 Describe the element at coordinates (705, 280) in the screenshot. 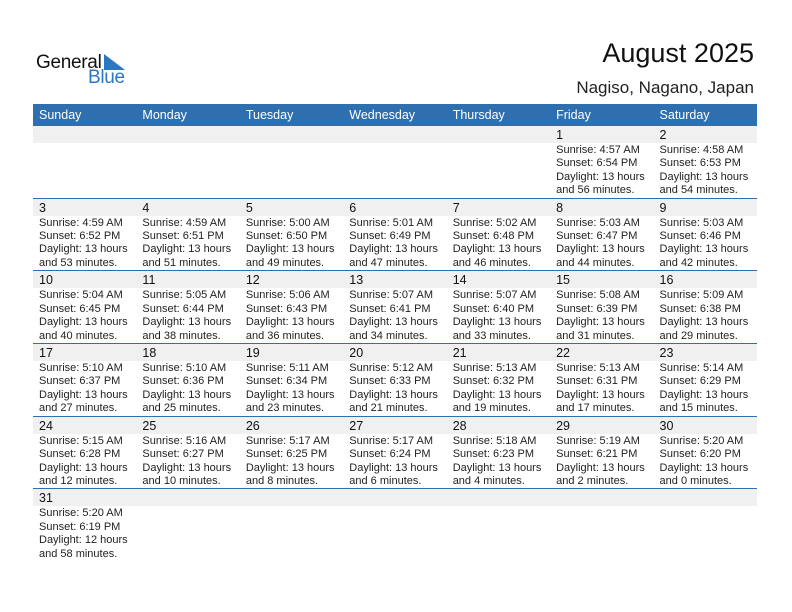

I see `day-number: 16` at that location.